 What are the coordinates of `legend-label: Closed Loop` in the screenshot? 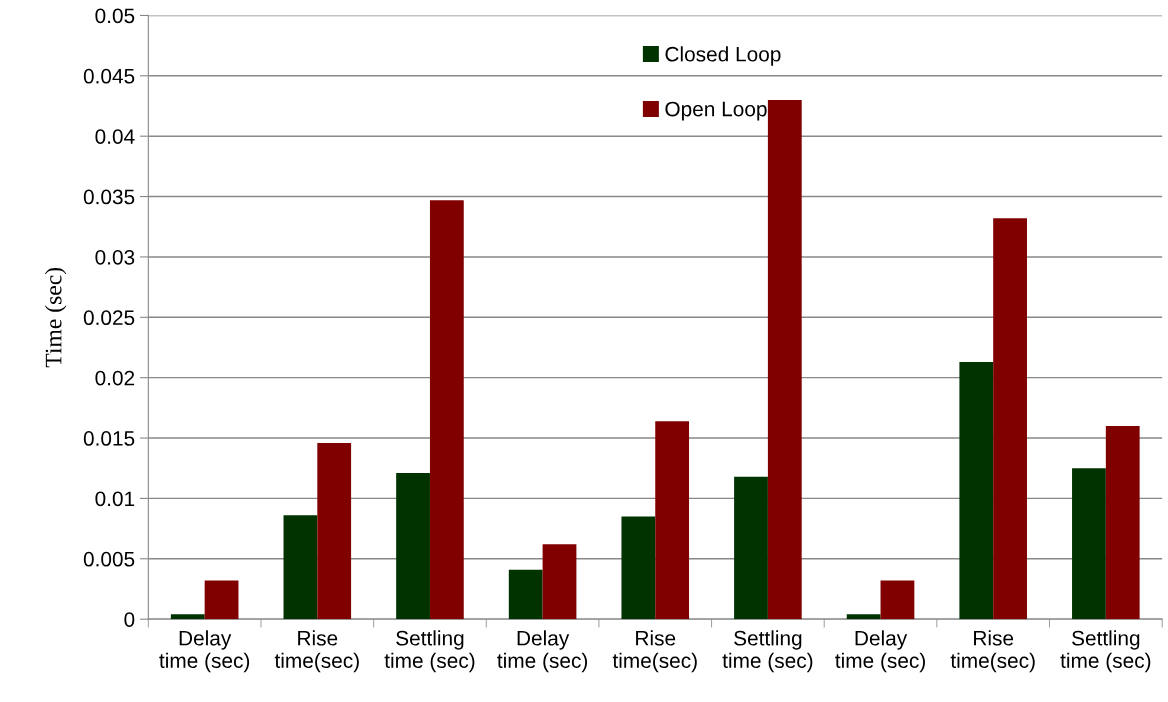 It's located at (723, 56).